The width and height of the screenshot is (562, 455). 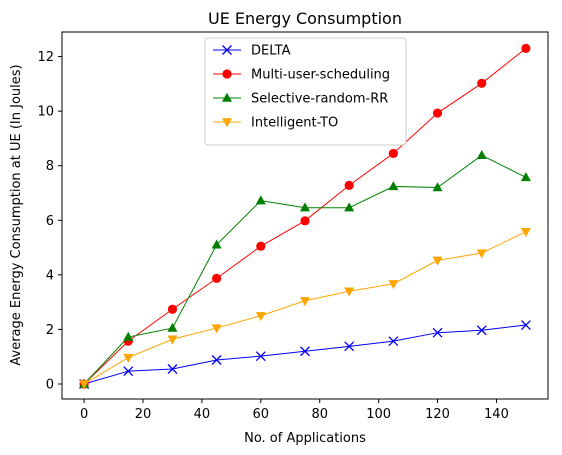 What do you see at coordinates (143, 414) in the screenshot?
I see `x-tick-label: 20` at bounding box center [143, 414].